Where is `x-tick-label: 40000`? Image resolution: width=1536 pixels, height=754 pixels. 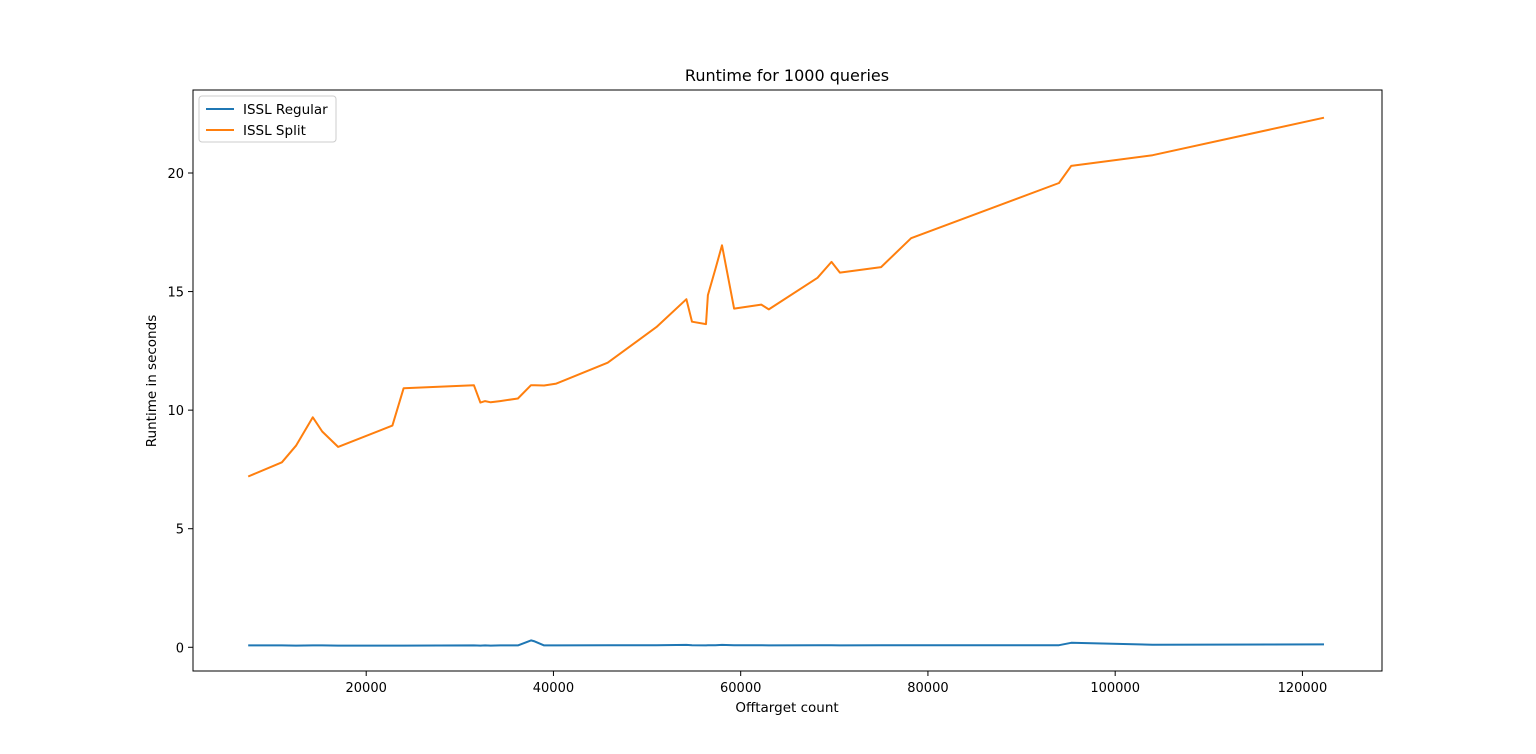
x-tick-label: 40000 is located at coordinates (553, 688).